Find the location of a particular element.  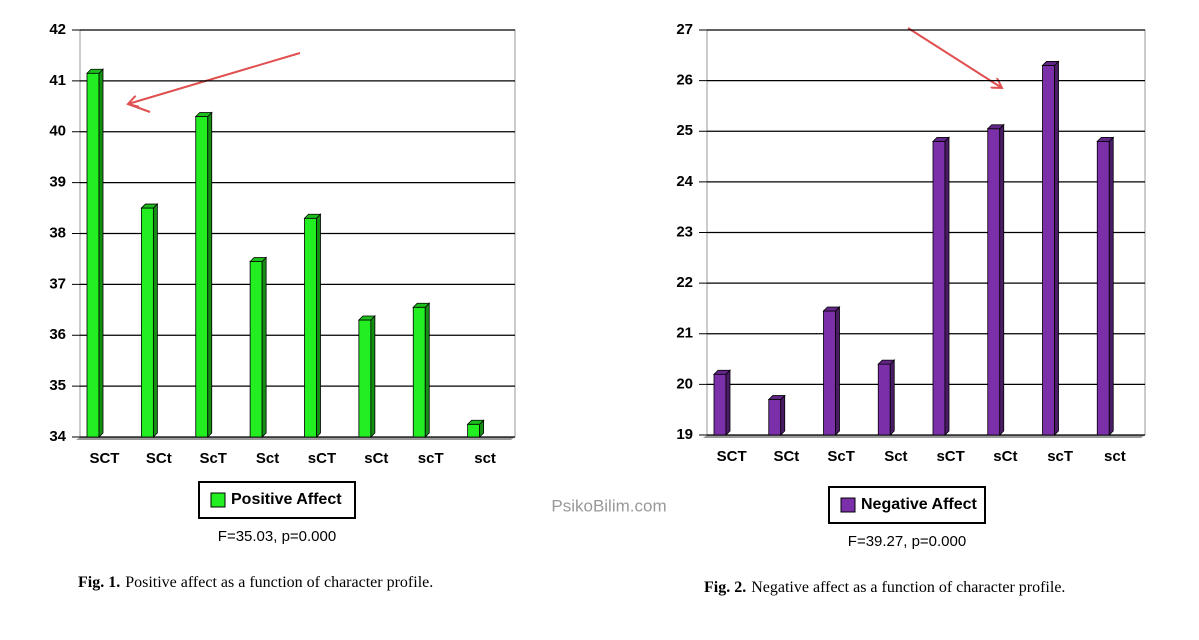

x-tick-label: Sct is located at coordinates (895, 456).